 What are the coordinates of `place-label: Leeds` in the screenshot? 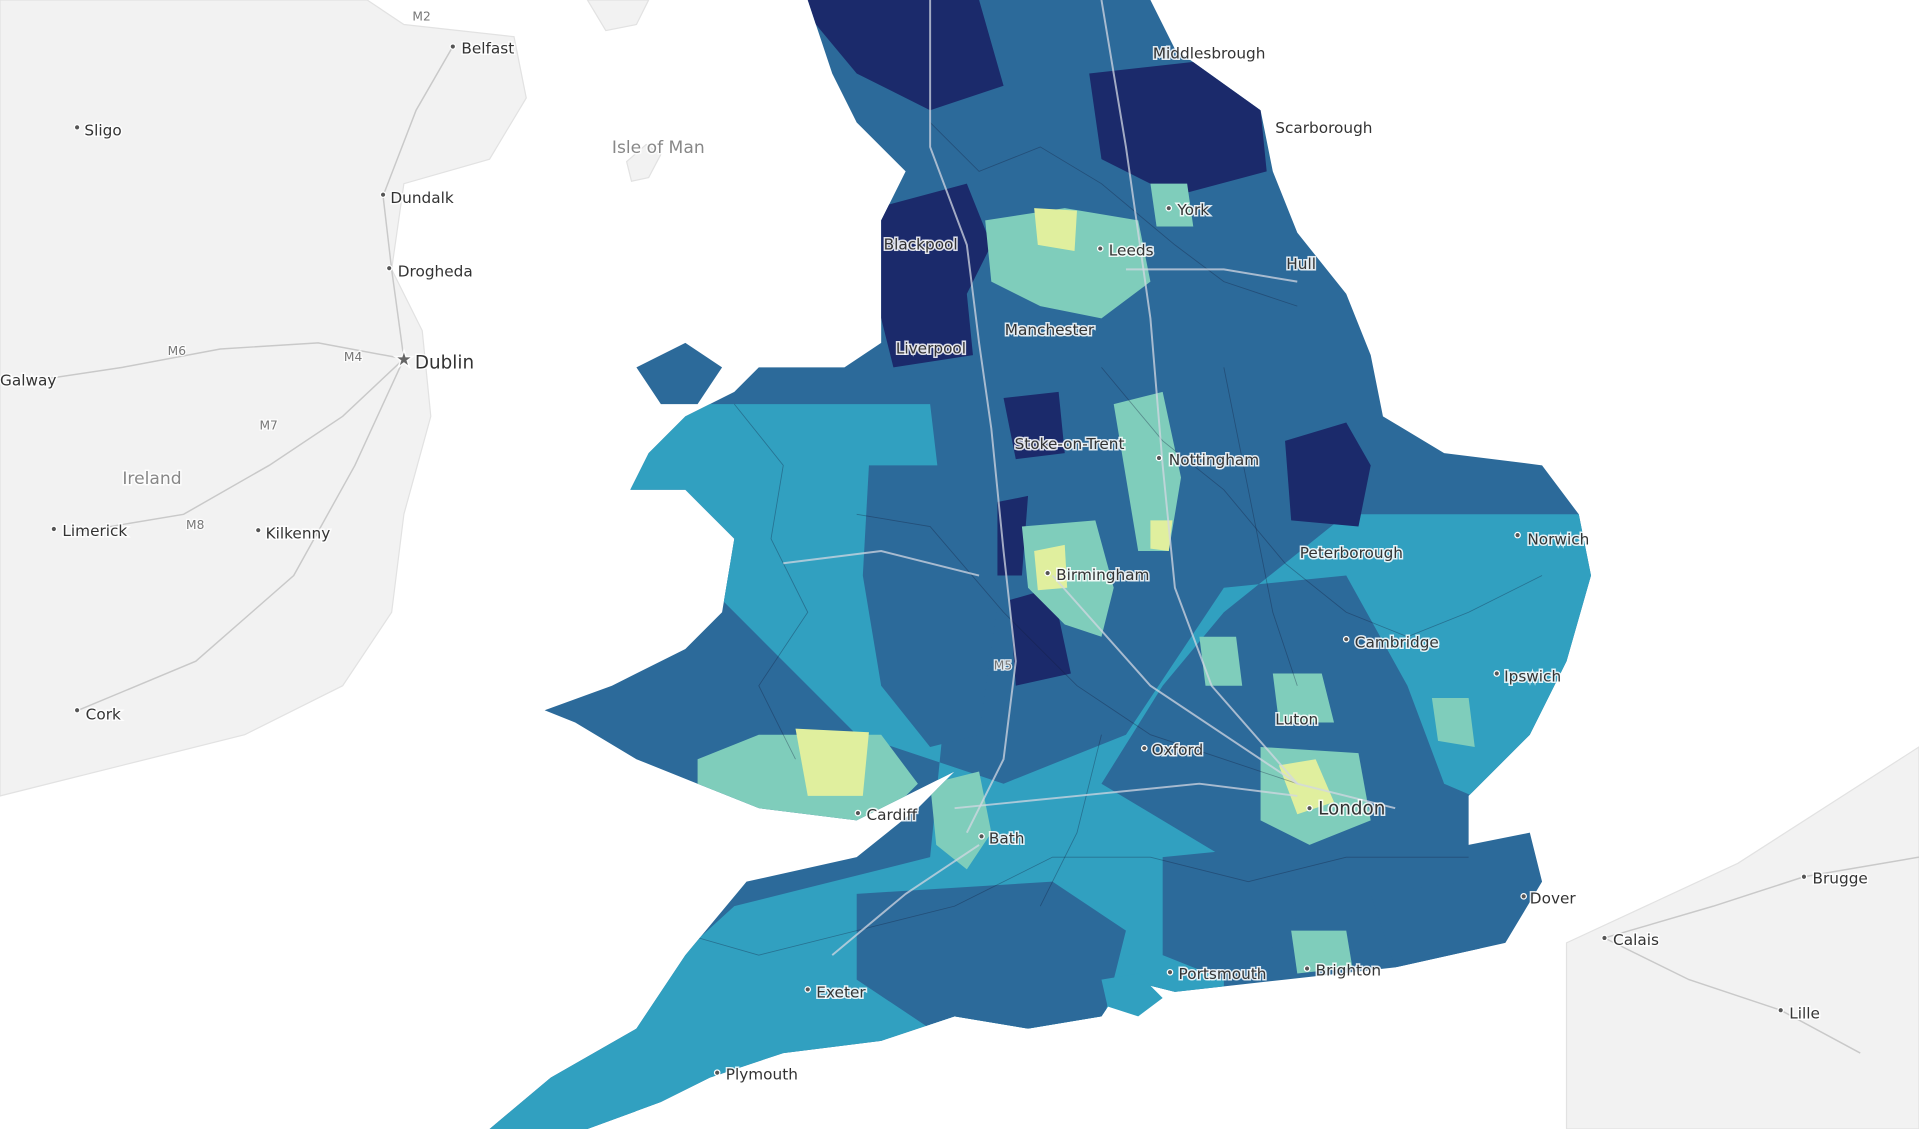 It's located at (1131, 251).